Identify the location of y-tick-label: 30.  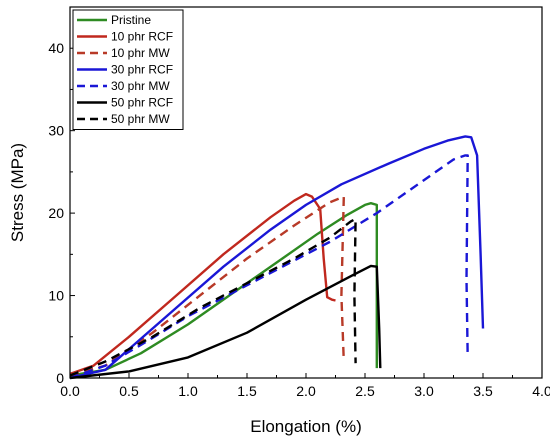
(56, 131).